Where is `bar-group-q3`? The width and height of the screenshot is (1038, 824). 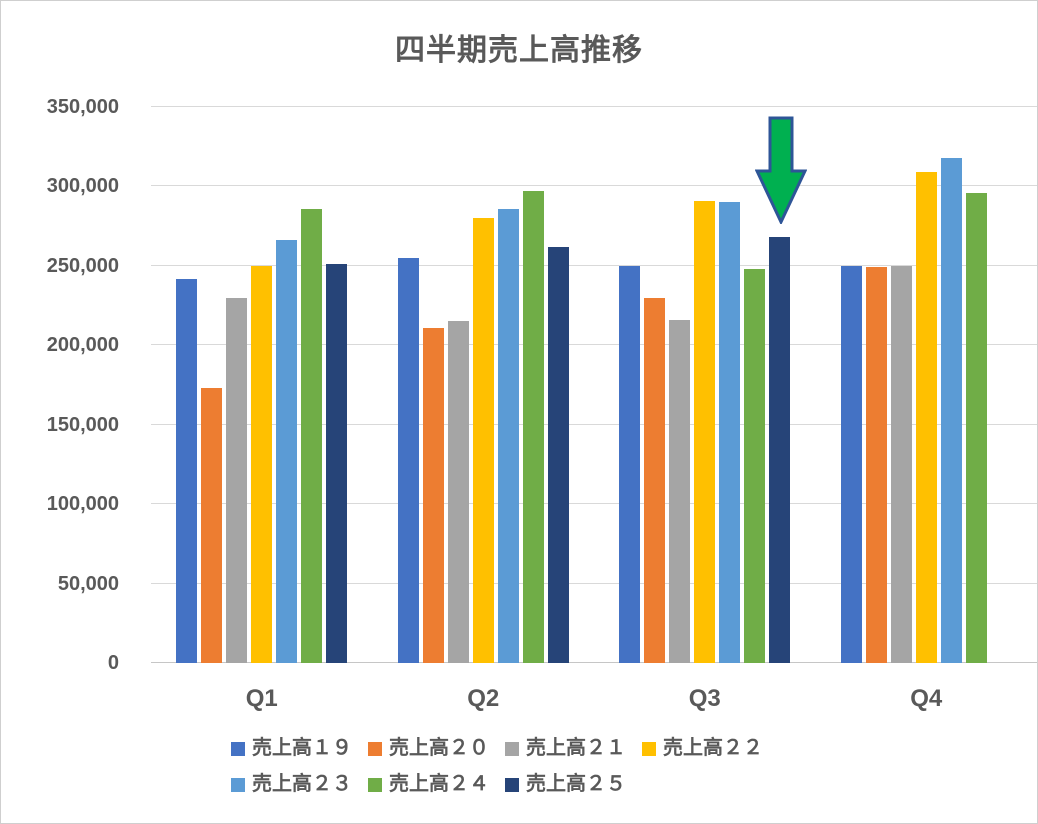 bar-group-q3 is located at coordinates (705, 385).